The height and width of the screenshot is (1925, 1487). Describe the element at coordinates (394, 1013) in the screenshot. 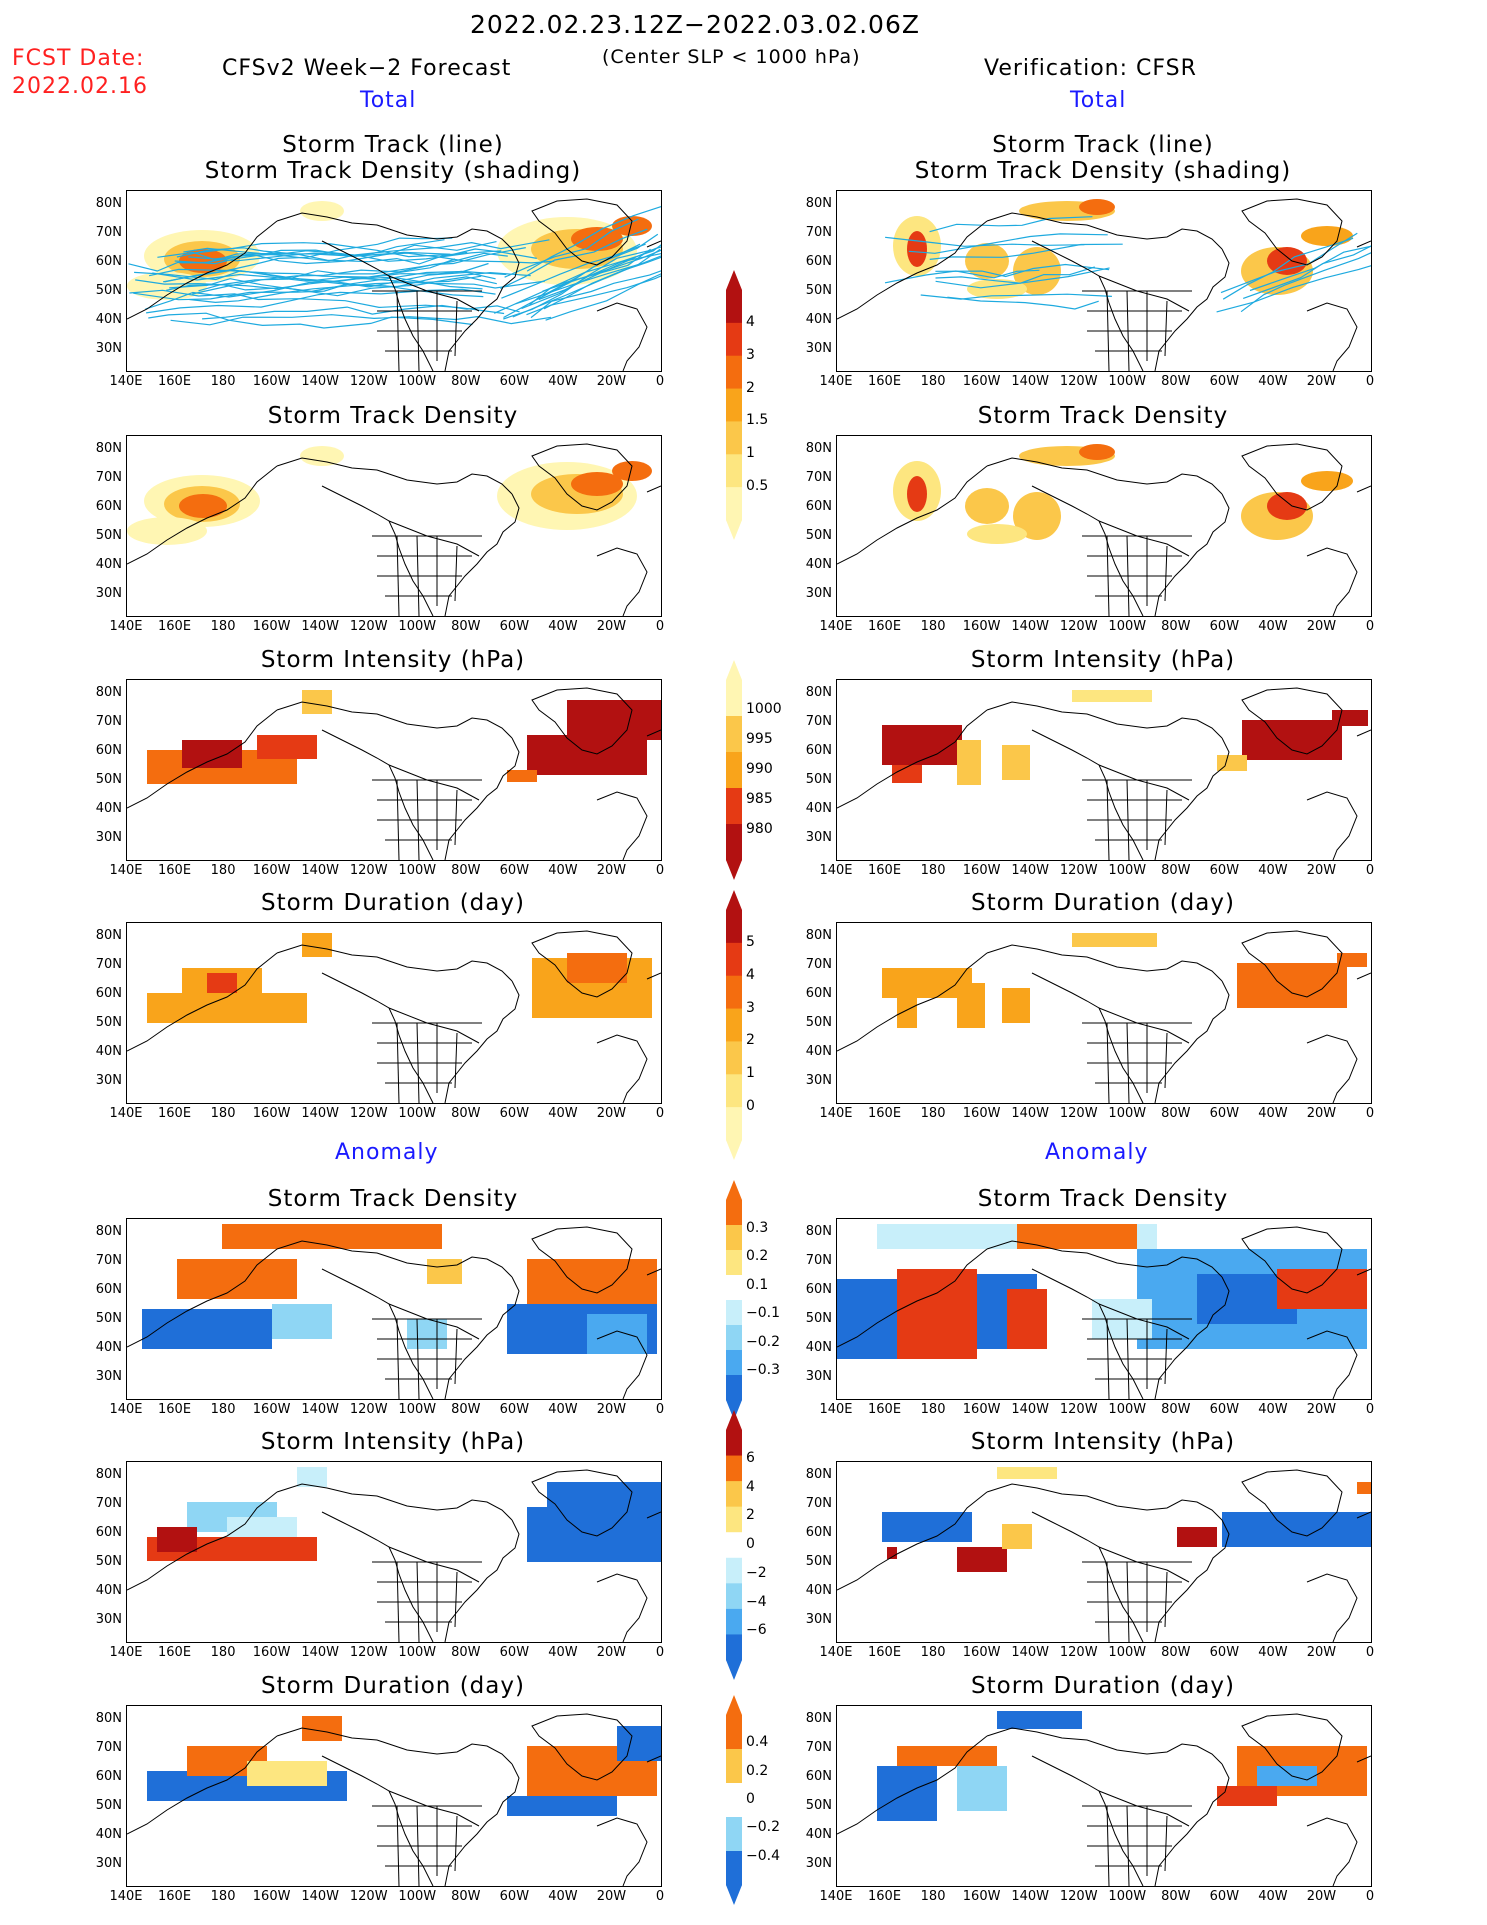

I see `forecast-map-duration` at that location.